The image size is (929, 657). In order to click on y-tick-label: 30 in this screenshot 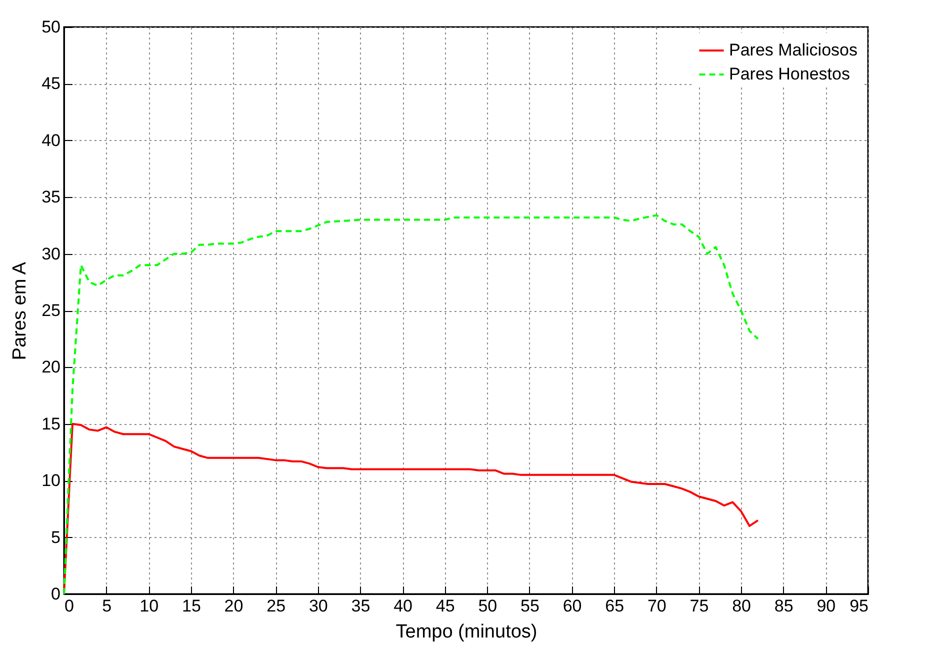, I will do `click(51, 254)`.